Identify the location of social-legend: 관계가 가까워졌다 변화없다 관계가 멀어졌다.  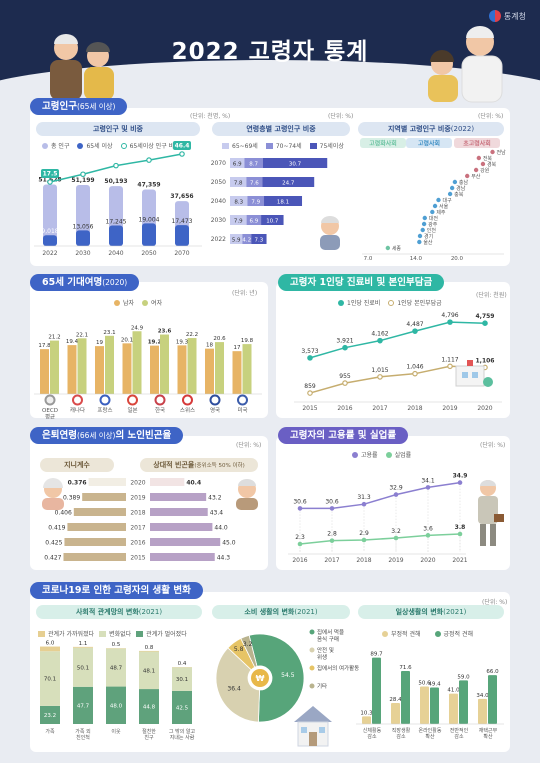
(112, 633).